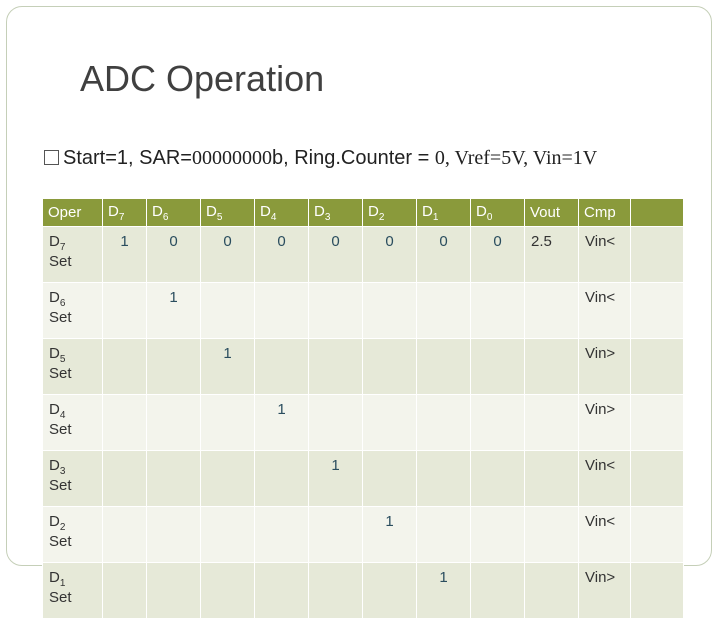 Image resolution: width=720 pixels, height=619 pixels. What do you see at coordinates (173, 212) in the screenshot?
I see `header-cell: D6` at bounding box center [173, 212].